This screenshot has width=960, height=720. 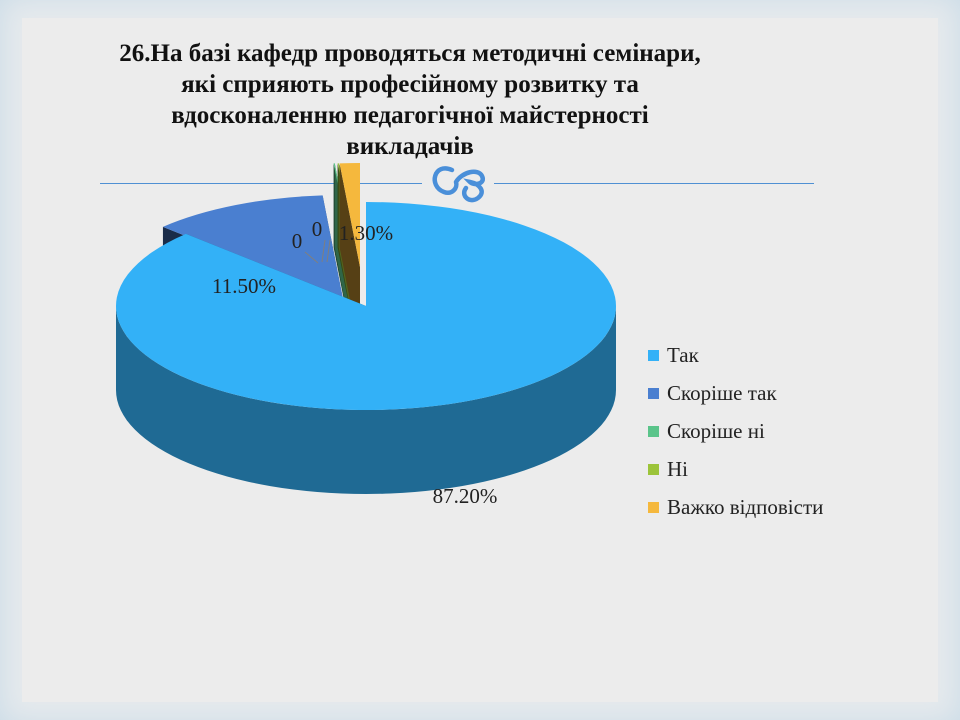 What do you see at coordinates (244, 286) in the screenshot?
I see `data-label-1: 11.50%` at bounding box center [244, 286].